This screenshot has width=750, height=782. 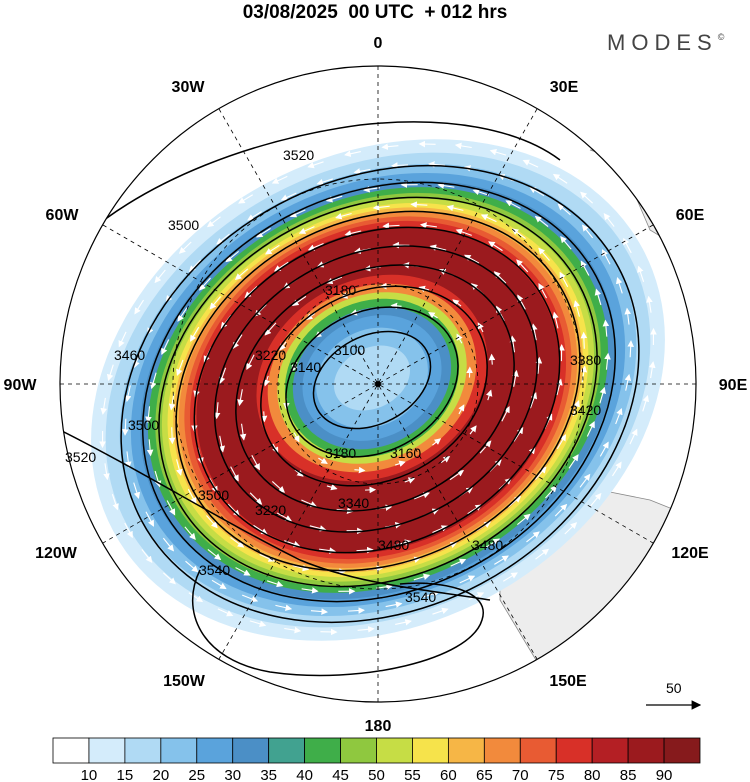 I want to click on contour-label: 3140, so click(x=305, y=367).